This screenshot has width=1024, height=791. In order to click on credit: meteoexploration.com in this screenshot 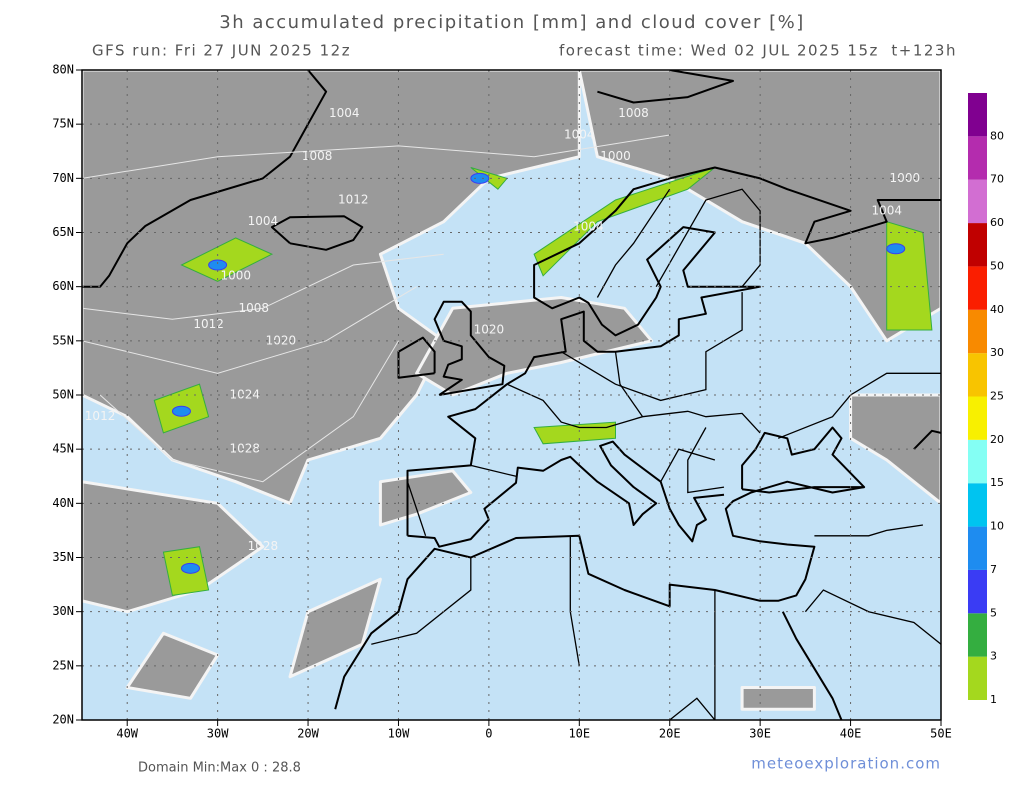, I will do `click(846, 764)`.